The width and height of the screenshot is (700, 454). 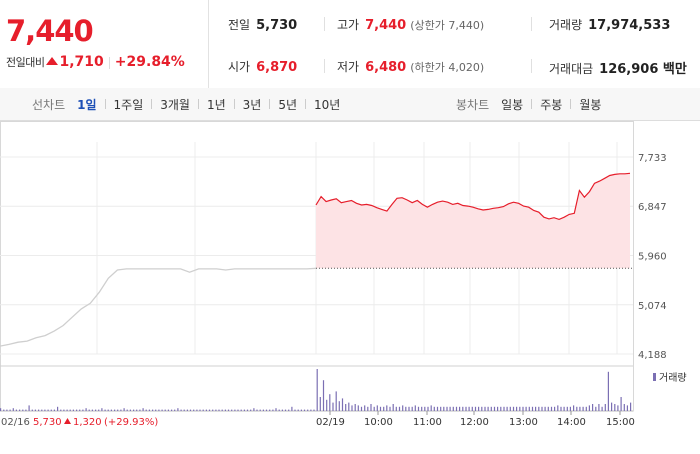 What do you see at coordinates (447, 67) in the screenshot?
I see `stat-sub: (하한가 4,020)` at bounding box center [447, 67].